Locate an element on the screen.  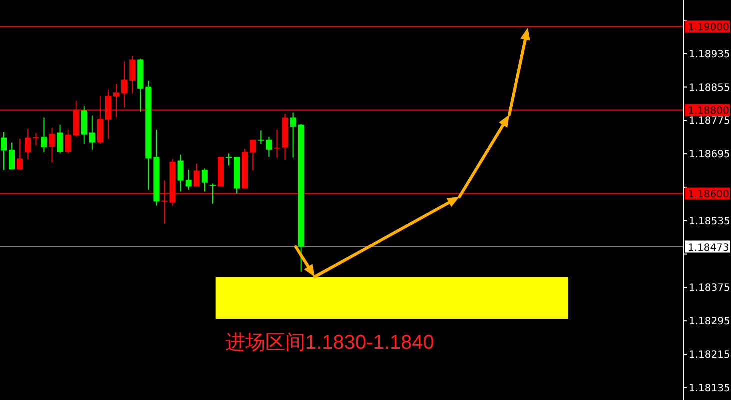
y-tick-label: 1.18855 is located at coordinates (709, 88).